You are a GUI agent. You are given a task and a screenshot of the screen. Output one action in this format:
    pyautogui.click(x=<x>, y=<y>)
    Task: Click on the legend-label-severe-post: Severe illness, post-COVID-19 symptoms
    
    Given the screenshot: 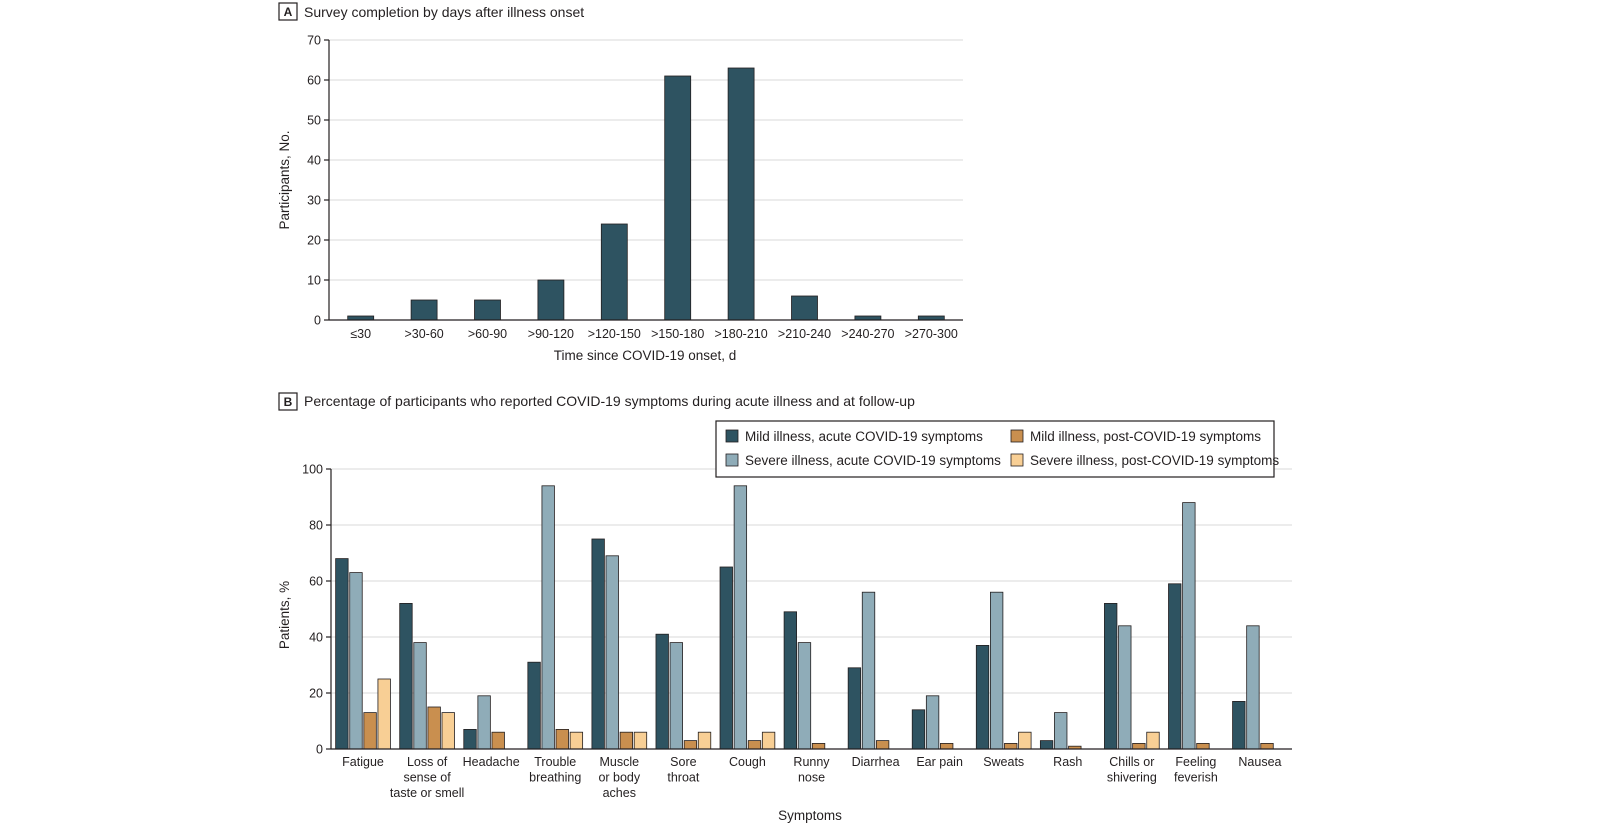 What is the action you would take?
    pyautogui.click(x=1154, y=460)
    